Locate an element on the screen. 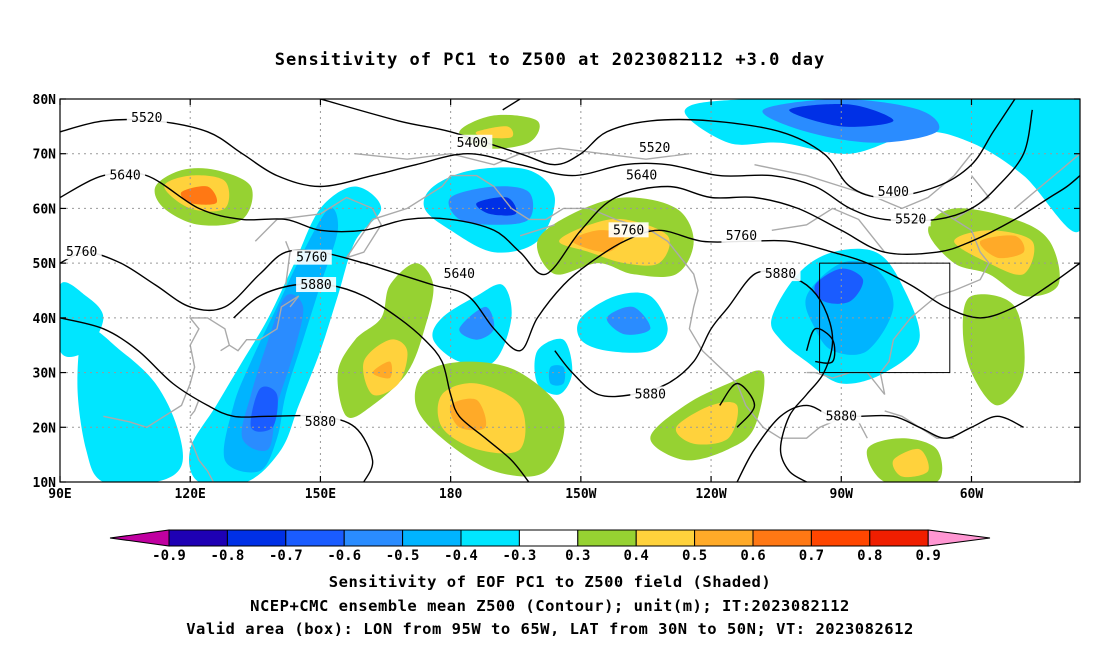 The width and height of the screenshot is (1100, 650). lat-tick-label: 40N is located at coordinates (45, 319).